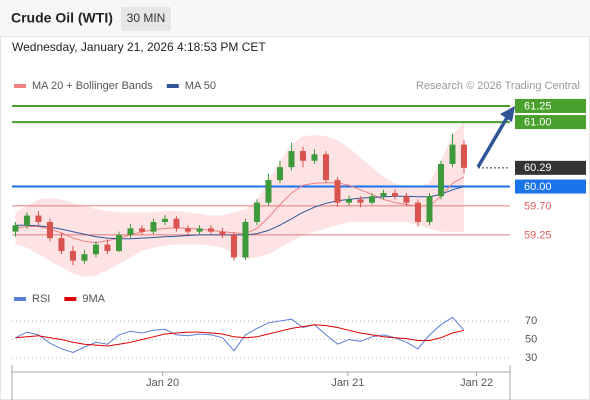 This screenshot has width=590, height=400. I want to click on legend-label: MA 50, so click(200, 86).